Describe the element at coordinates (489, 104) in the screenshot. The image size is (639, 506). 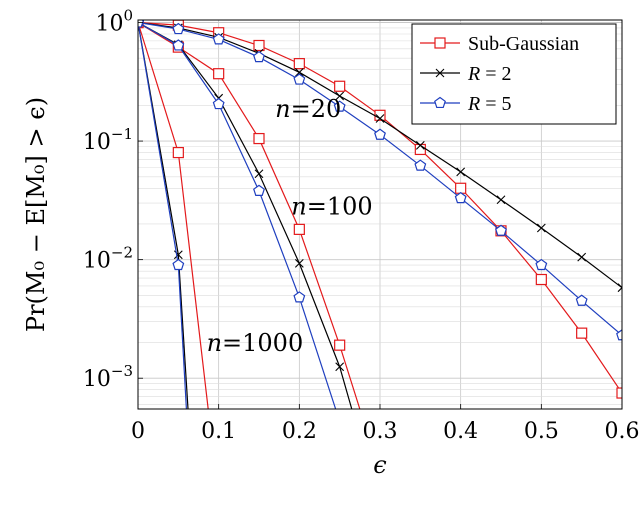
I see `legend-label: R = 5` at that location.